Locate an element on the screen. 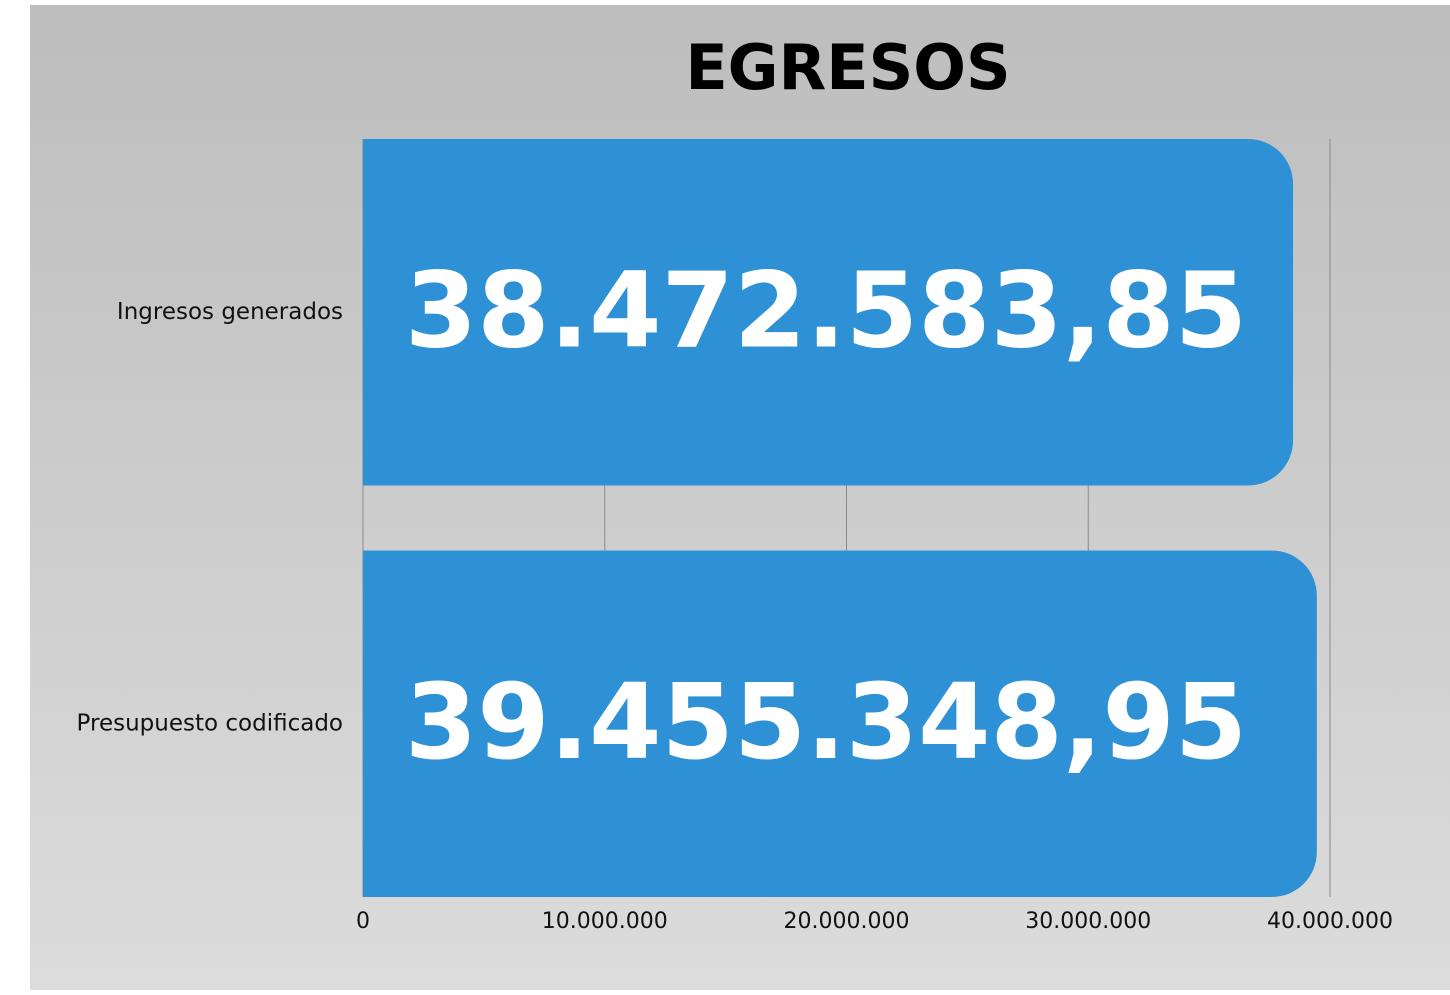 Image resolution: width=1450 pixels, height=995 pixels. data-label: 38.472.583,85 is located at coordinates (826, 311).